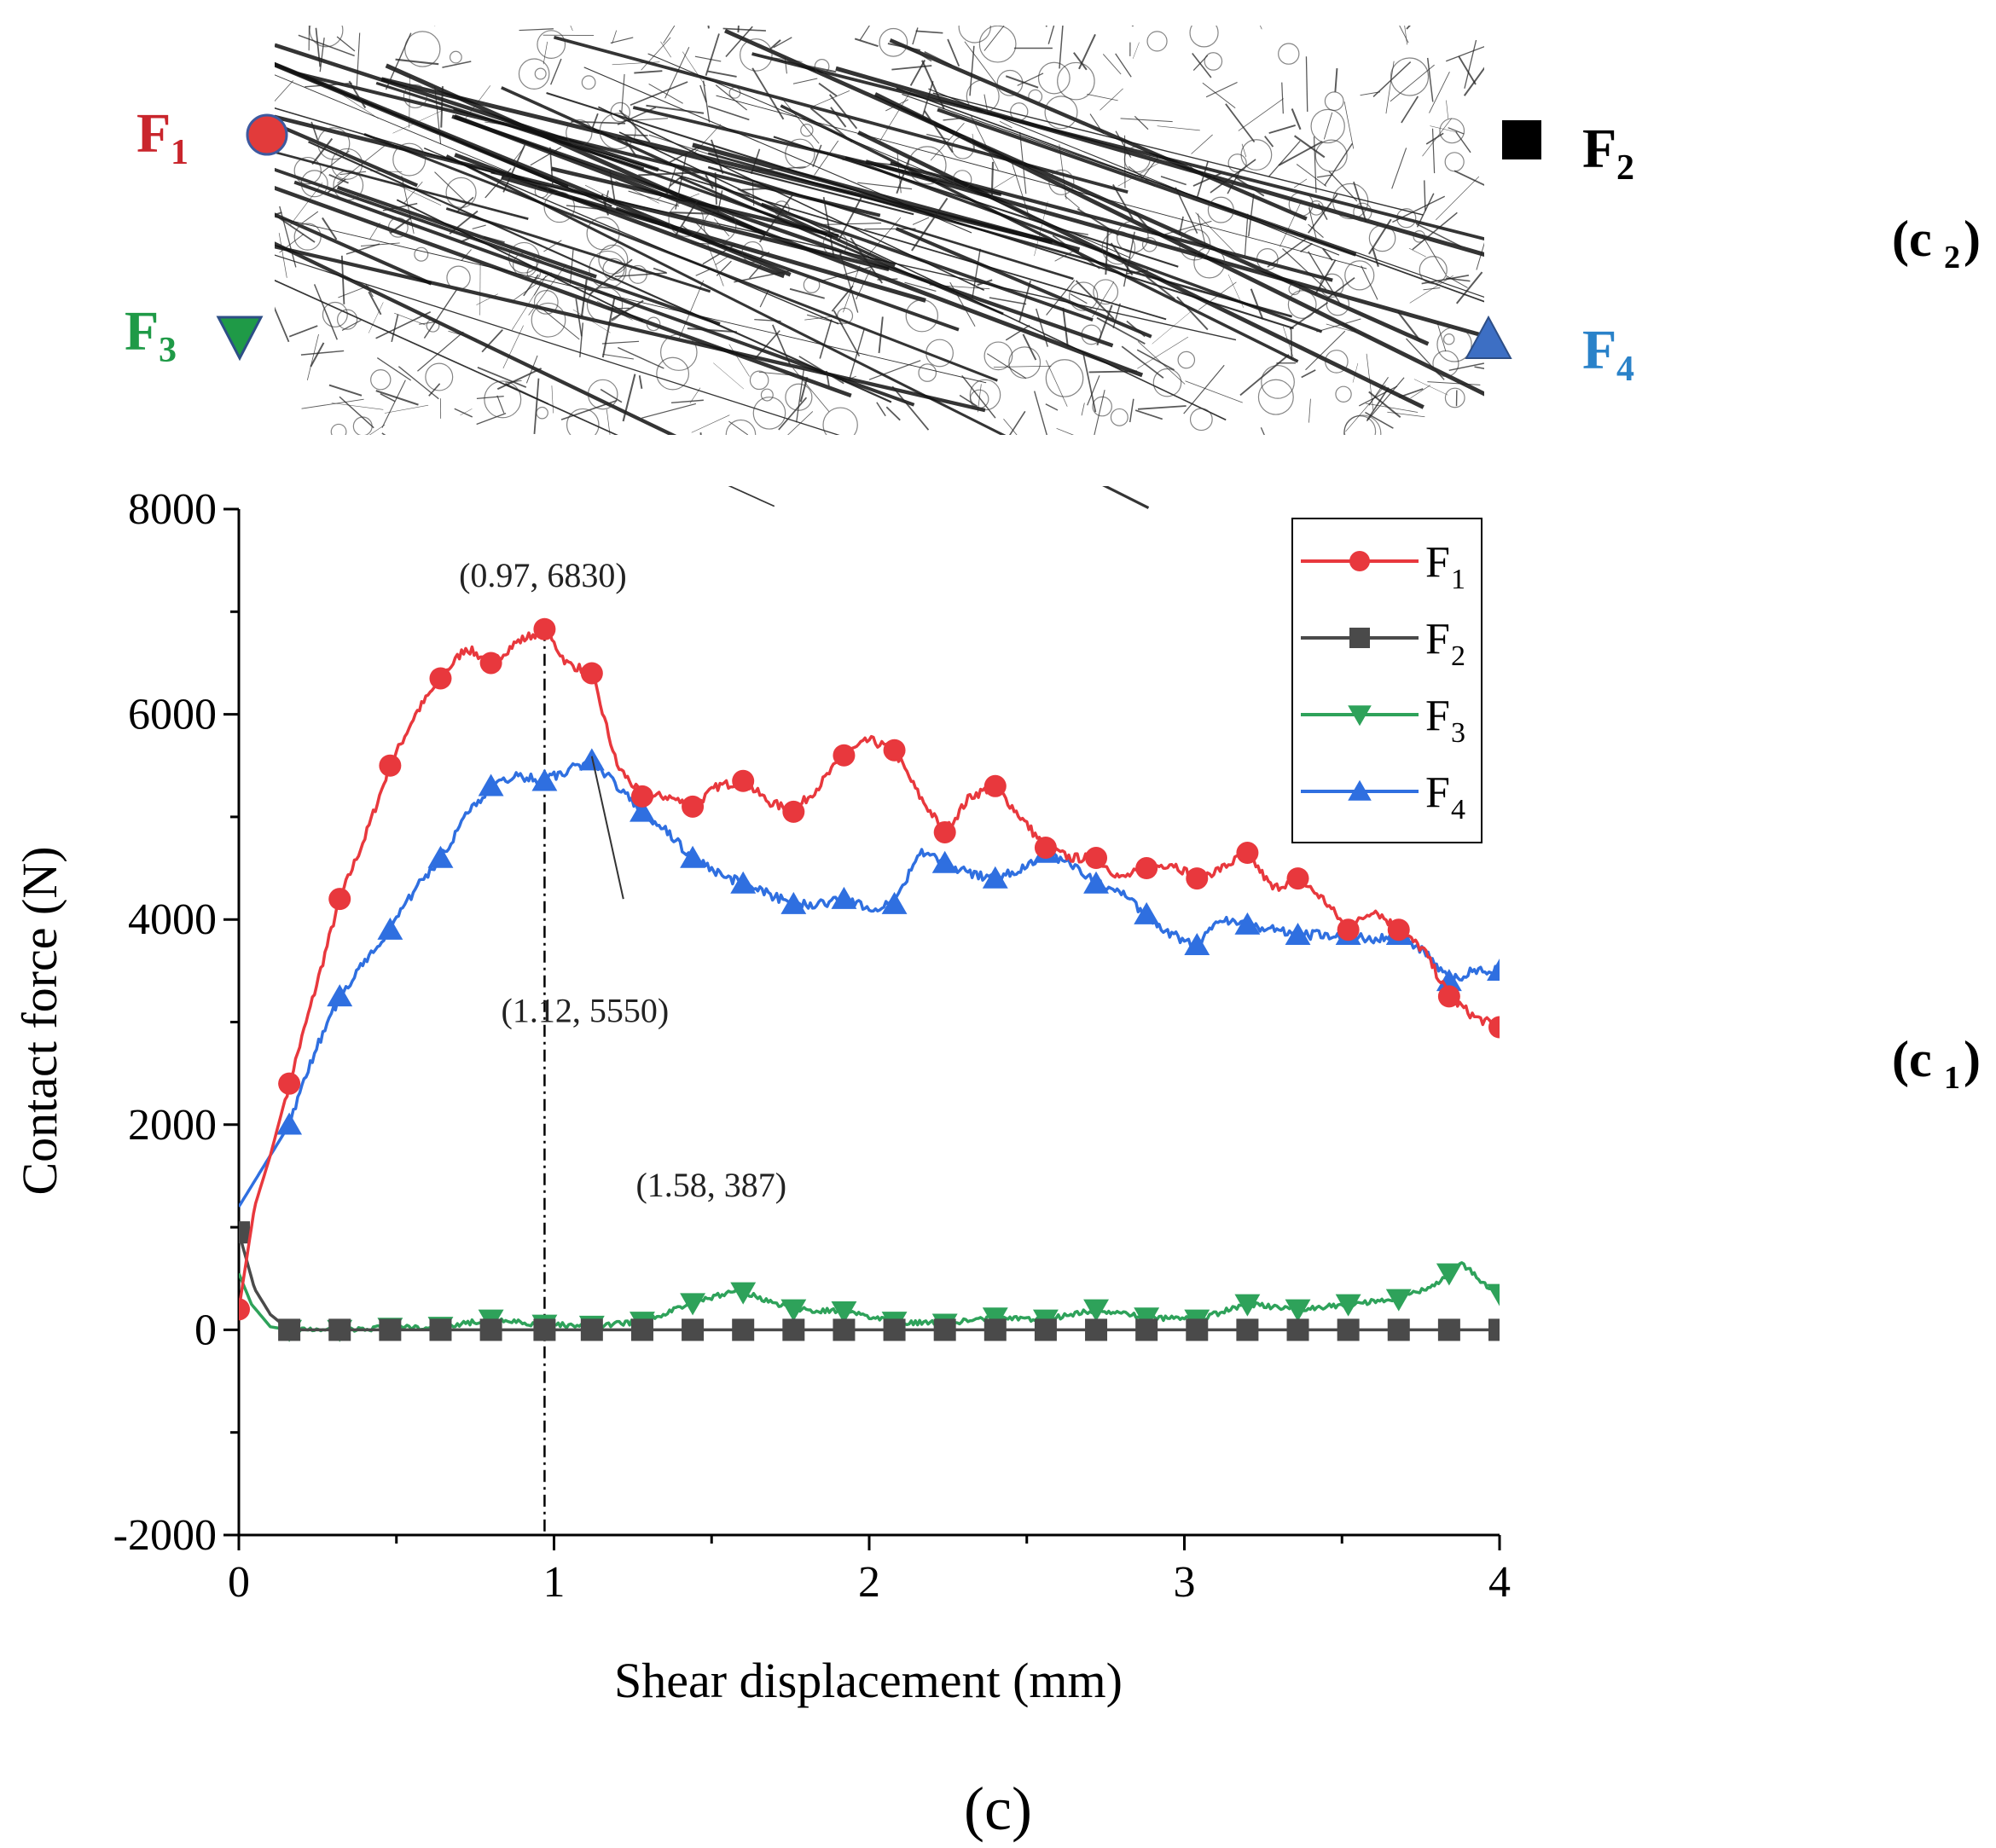 Image resolution: width=1996 pixels, height=1848 pixels. I want to click on series-line-f2, so click(869, 1281).